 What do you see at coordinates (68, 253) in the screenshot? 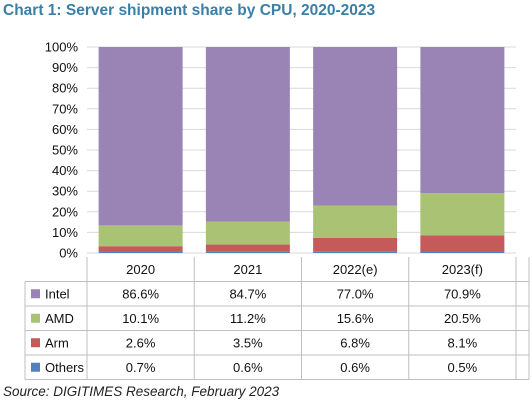
I see `y-tick-label: 0%` at bounding box center [68, 253].